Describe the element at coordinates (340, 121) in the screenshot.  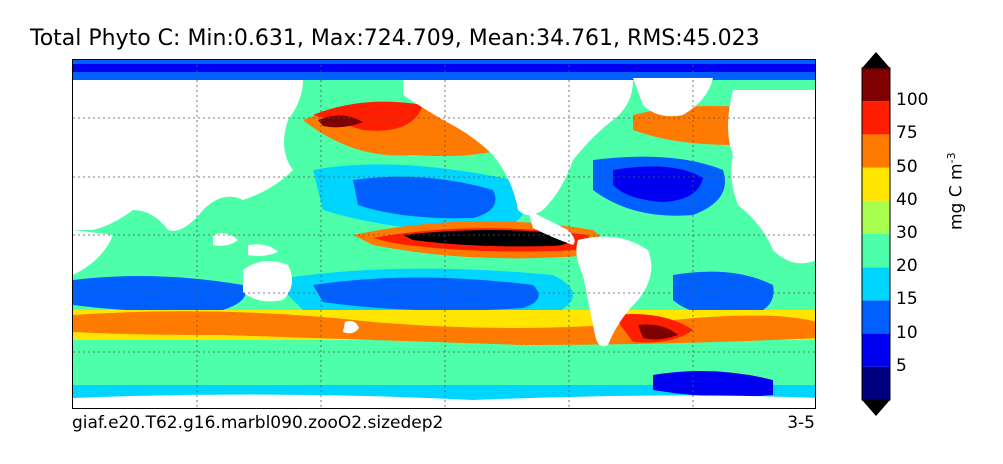
I see `npac-peak` at that location.